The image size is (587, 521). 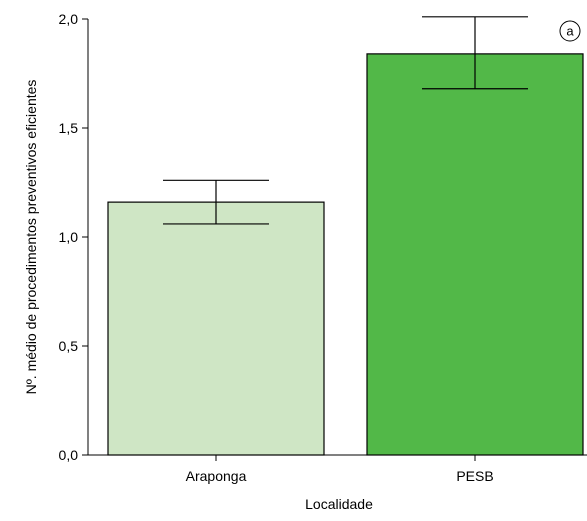 What do you see at coordinates (69, 237) in the screenshot?
I see `y-tick-label: 1,0` at bounding box center [69, 237].